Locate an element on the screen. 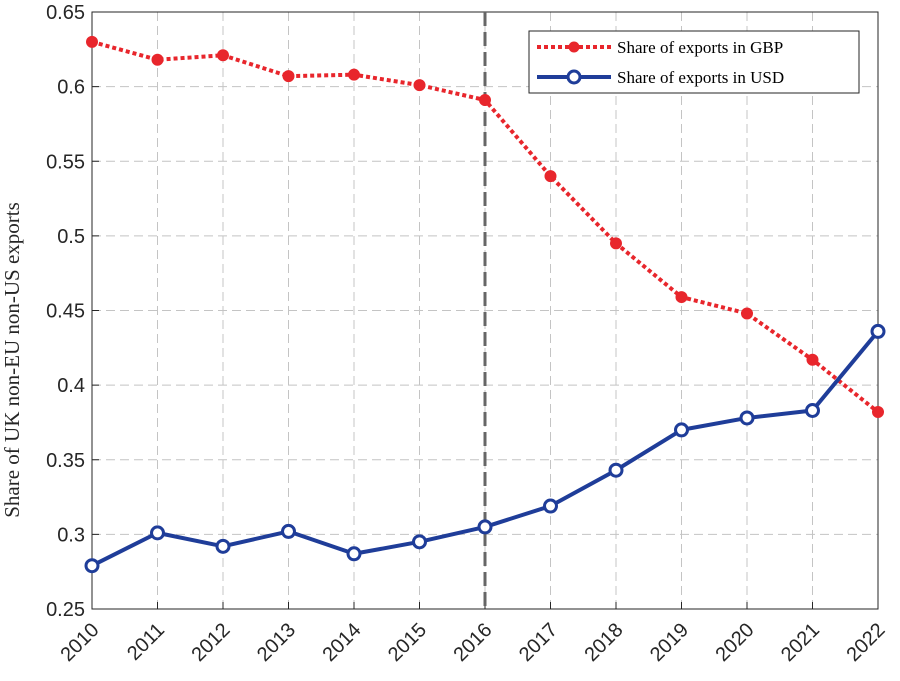 This screenshot has width=900, height=681. x-tick-label: 2016 is located at coordinates (473, 642).